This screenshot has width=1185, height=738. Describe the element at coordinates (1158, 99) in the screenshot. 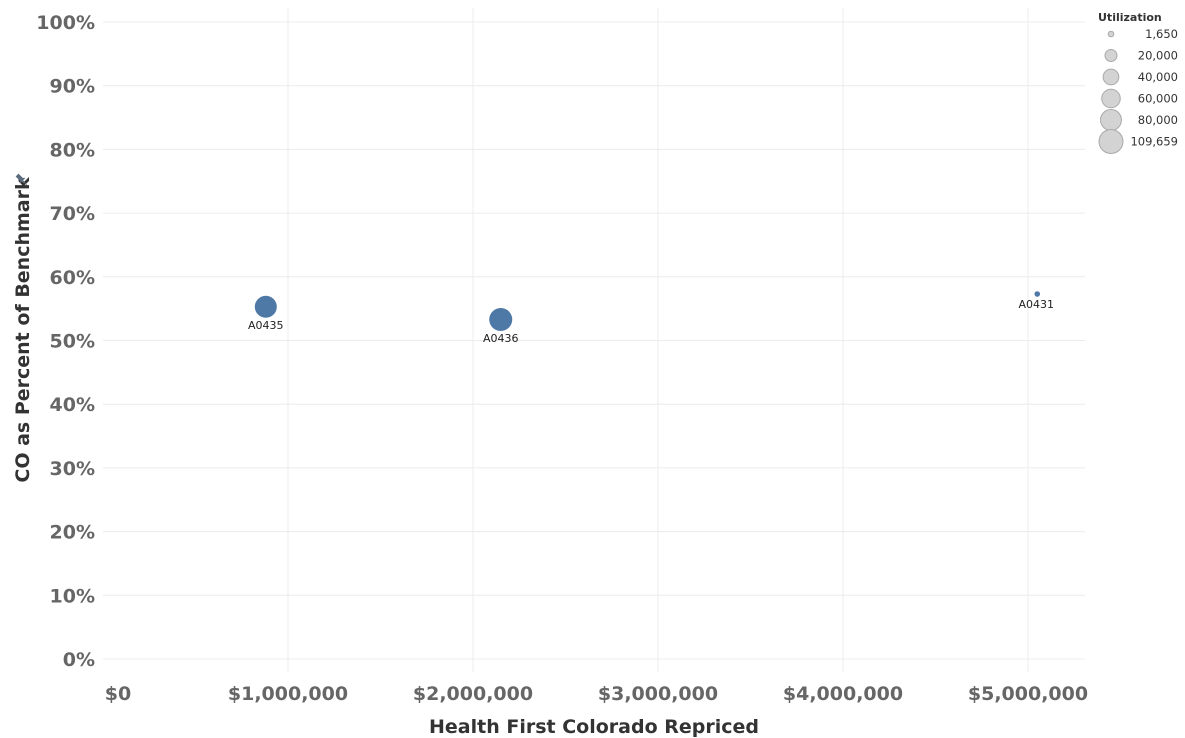

I see `legend-size-label: 60,000` at that location.